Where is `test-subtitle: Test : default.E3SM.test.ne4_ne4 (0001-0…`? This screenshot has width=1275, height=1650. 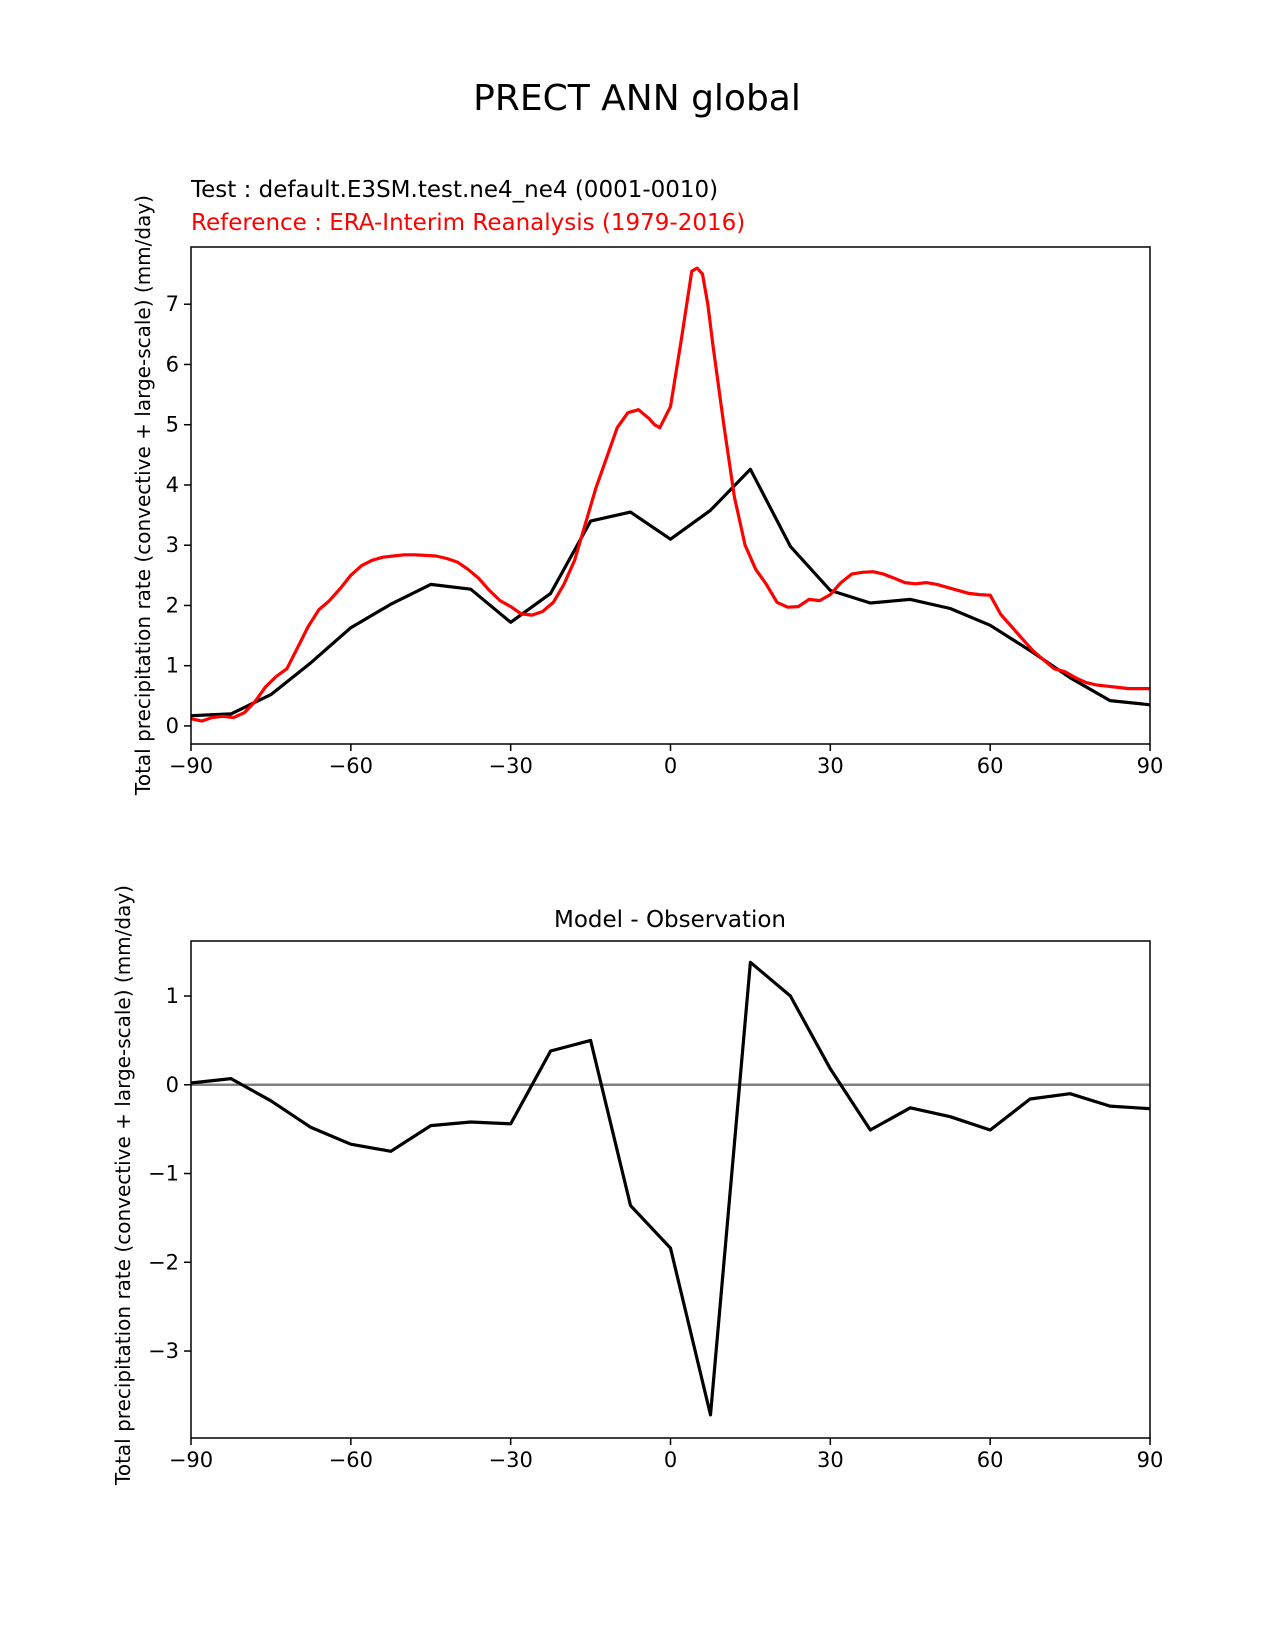 test-subtitle: Test : default.E3SM.test.ne4_ne4 (0001-0… is located at coordinates (454, 190).